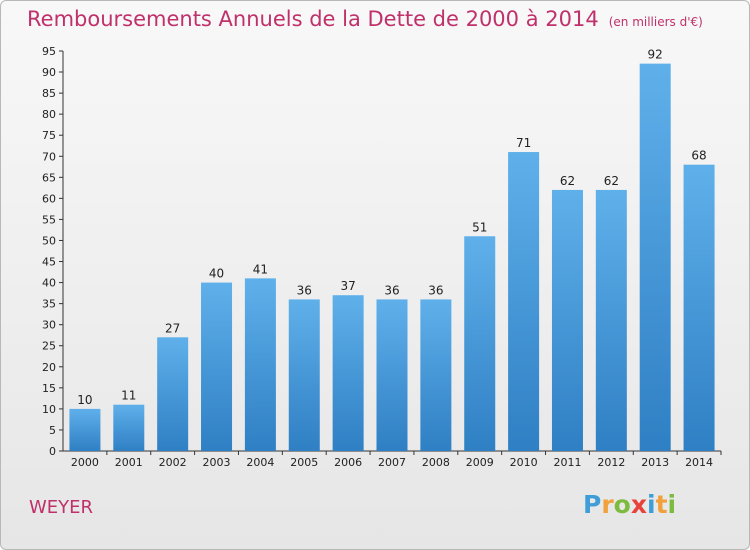 The width and height of the screenshot is (750, 550). I want to click on y-tick-label: 30, so click(49, 325).